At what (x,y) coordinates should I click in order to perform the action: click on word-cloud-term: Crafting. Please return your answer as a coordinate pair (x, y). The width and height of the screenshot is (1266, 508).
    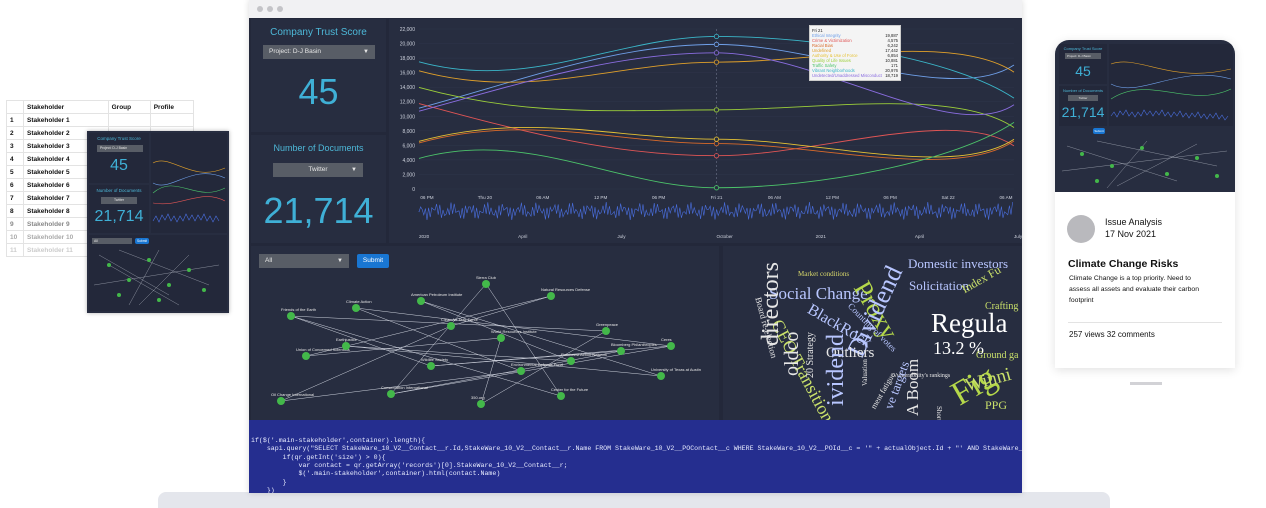
    Looking at the image, I should click on (1002, 306).